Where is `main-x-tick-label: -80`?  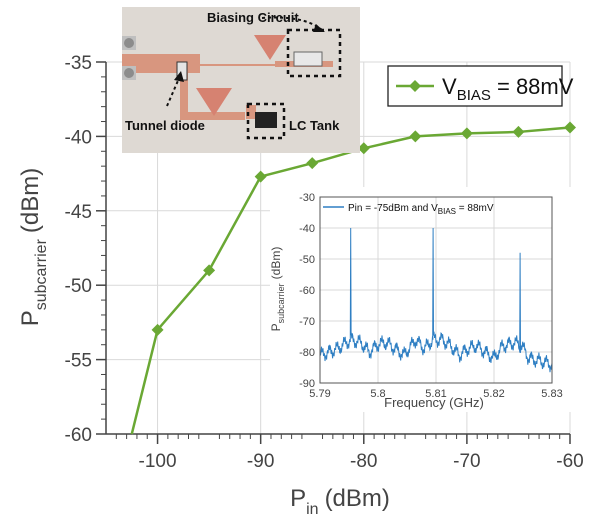
main-x-tick-label: -80 is located at coordinates (363, 461).